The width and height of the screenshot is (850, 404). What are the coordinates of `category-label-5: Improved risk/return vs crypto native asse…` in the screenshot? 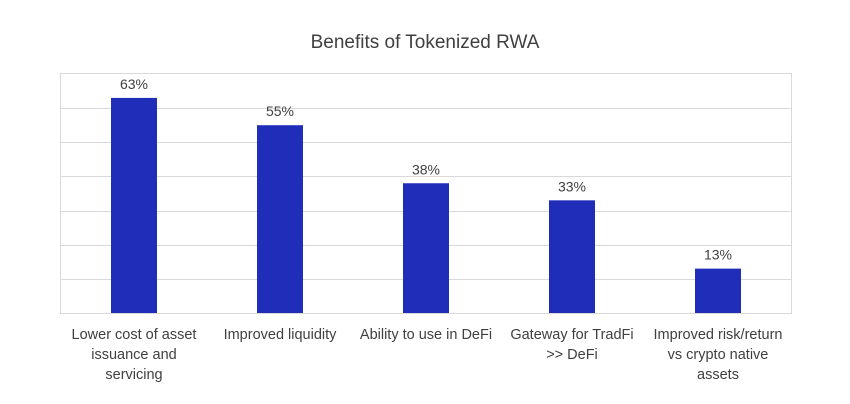 It's located at (718, 355).